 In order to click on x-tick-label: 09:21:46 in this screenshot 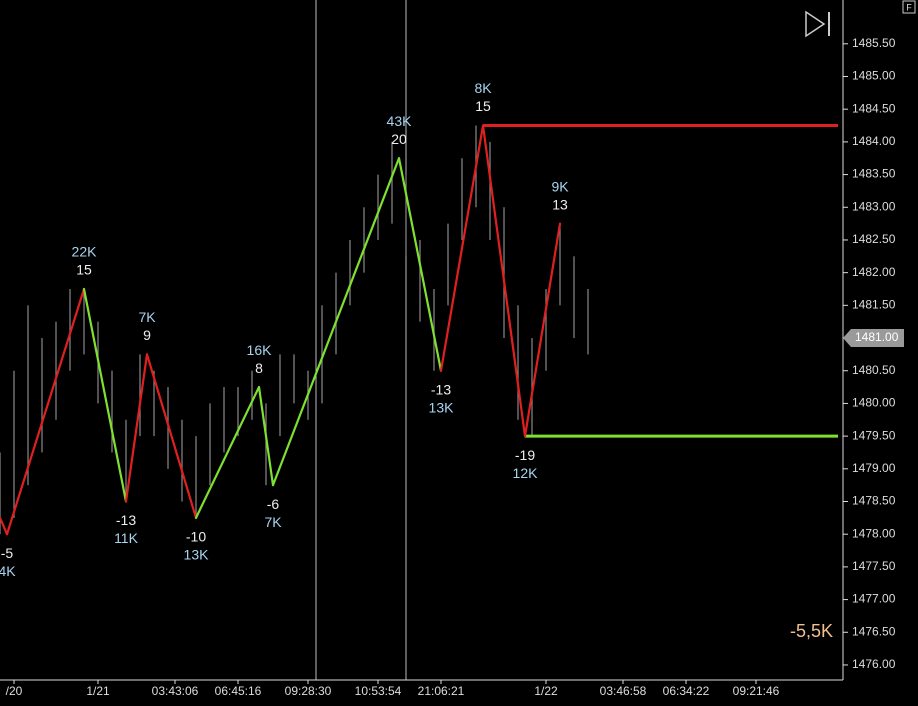, I will do `click(756, 691)`.